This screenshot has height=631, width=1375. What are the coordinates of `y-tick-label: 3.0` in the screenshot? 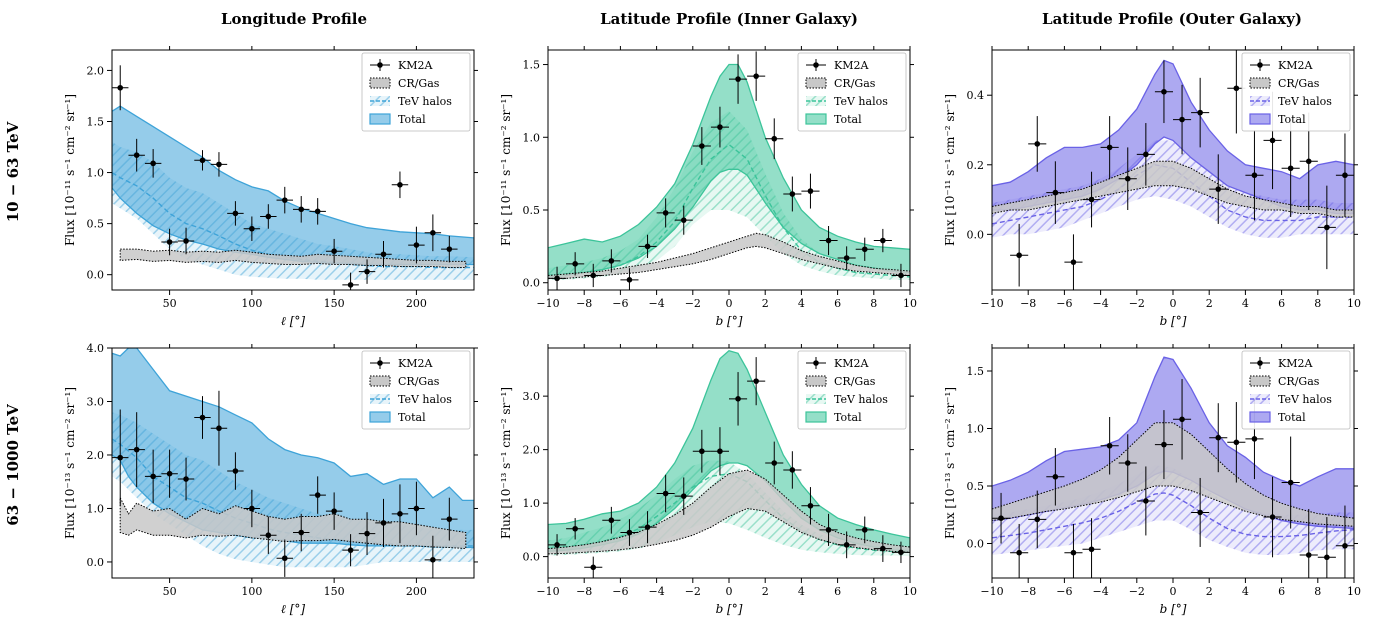 It's located at (532, 396).